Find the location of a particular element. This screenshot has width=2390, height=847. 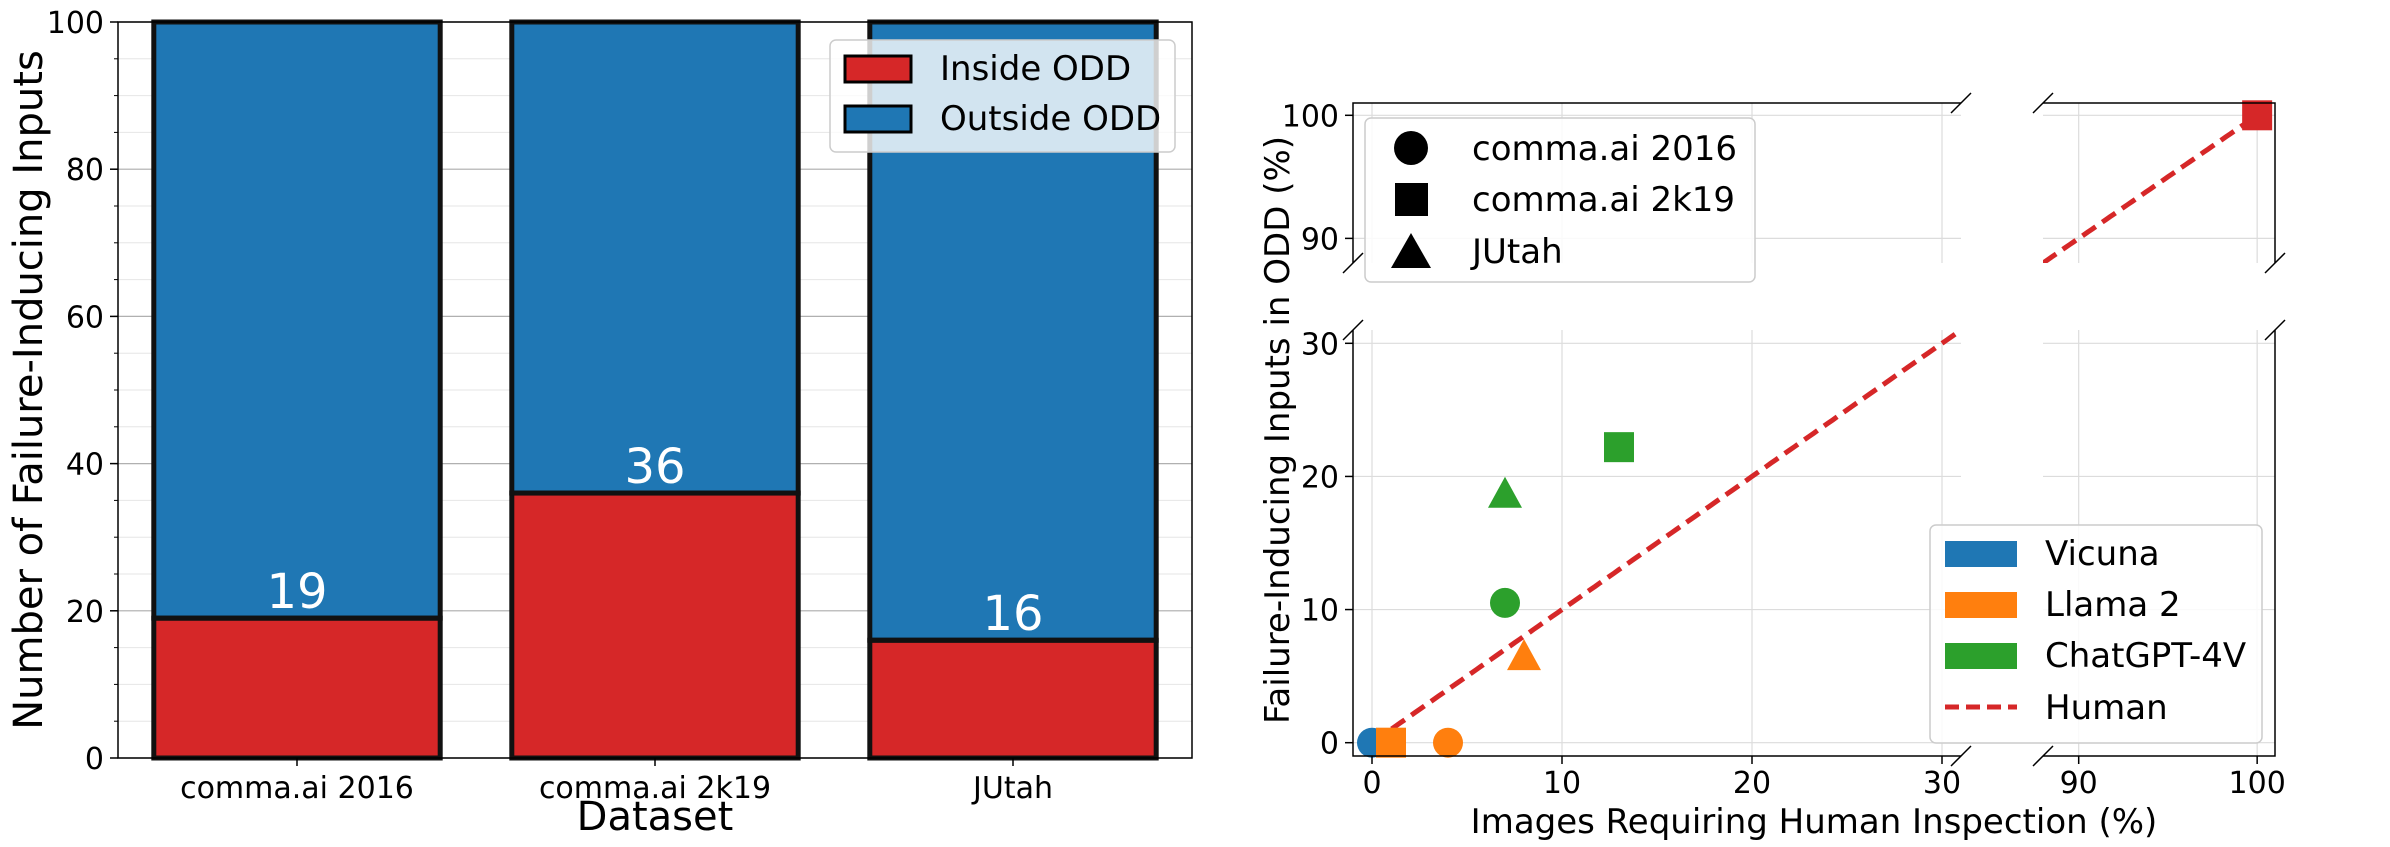

point-chatgpt-4v-comma-ai-2k19 is located at coordinates (1619, 447).